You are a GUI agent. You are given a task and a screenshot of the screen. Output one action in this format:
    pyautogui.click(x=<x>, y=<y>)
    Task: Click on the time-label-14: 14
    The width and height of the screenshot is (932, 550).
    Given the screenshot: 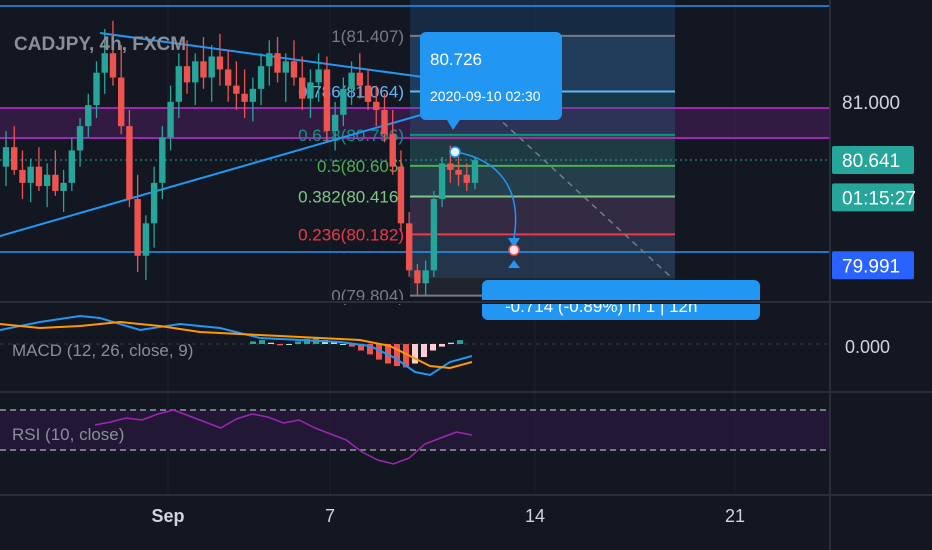 What is the action you would take?
    pyautogui.click(x=535, y=516)
    